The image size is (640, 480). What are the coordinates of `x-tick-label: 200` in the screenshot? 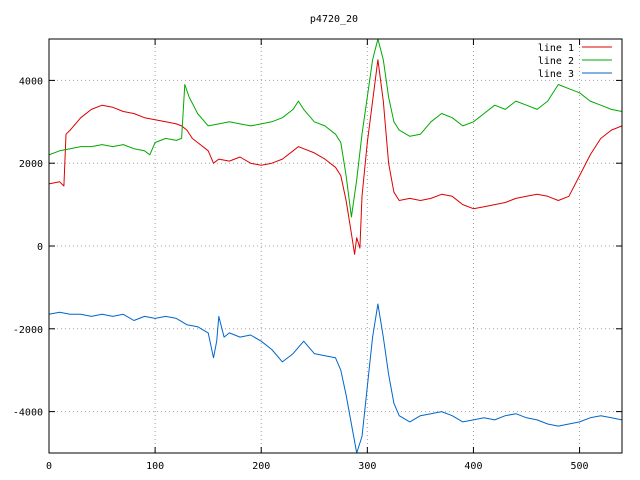 It's located at (261, 466).